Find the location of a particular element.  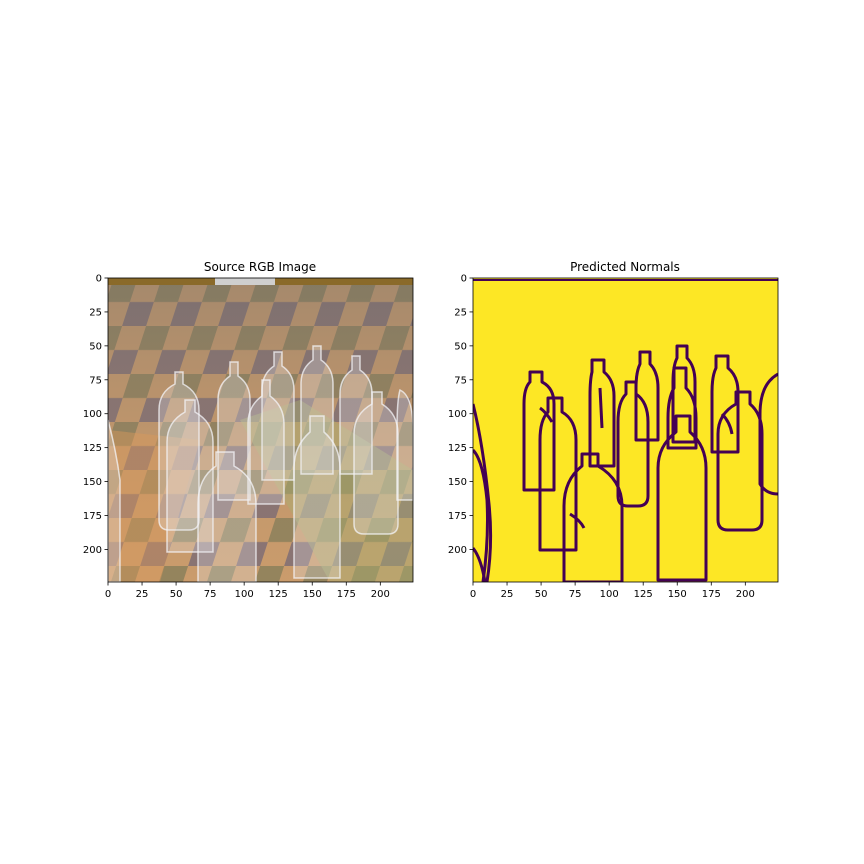

source-rgb-image is located at coordinates (260, 430).